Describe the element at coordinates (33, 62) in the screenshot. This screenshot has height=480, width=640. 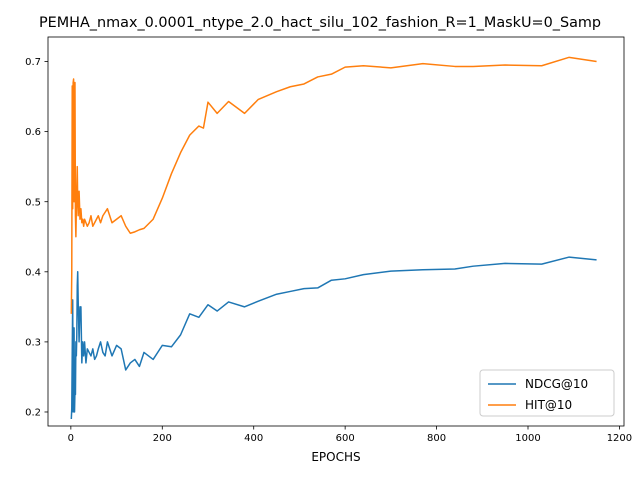
I see `y-tick-label: 0.7` at that location.